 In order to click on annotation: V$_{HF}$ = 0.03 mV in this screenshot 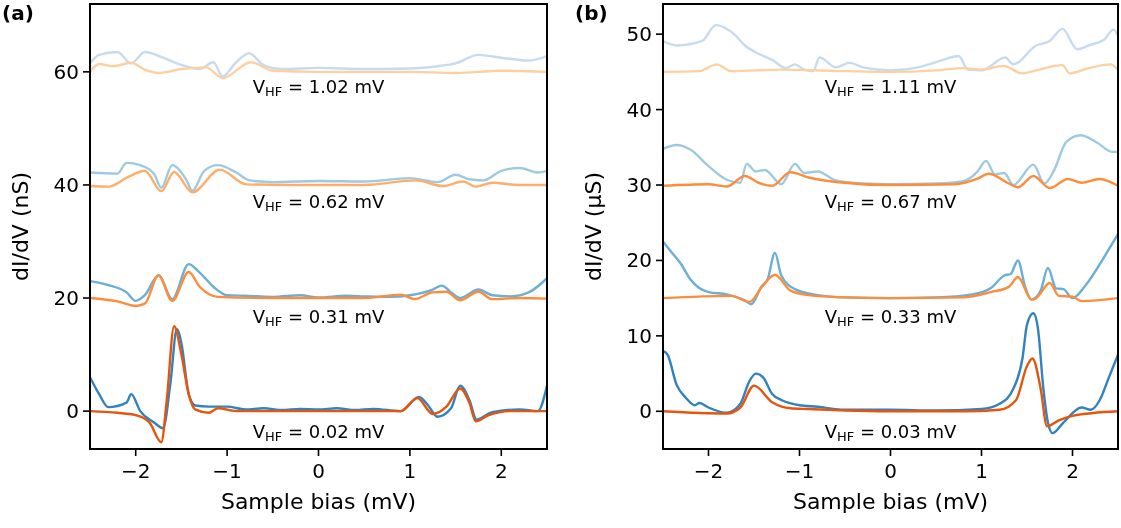, I will do `click(891, 433)`.